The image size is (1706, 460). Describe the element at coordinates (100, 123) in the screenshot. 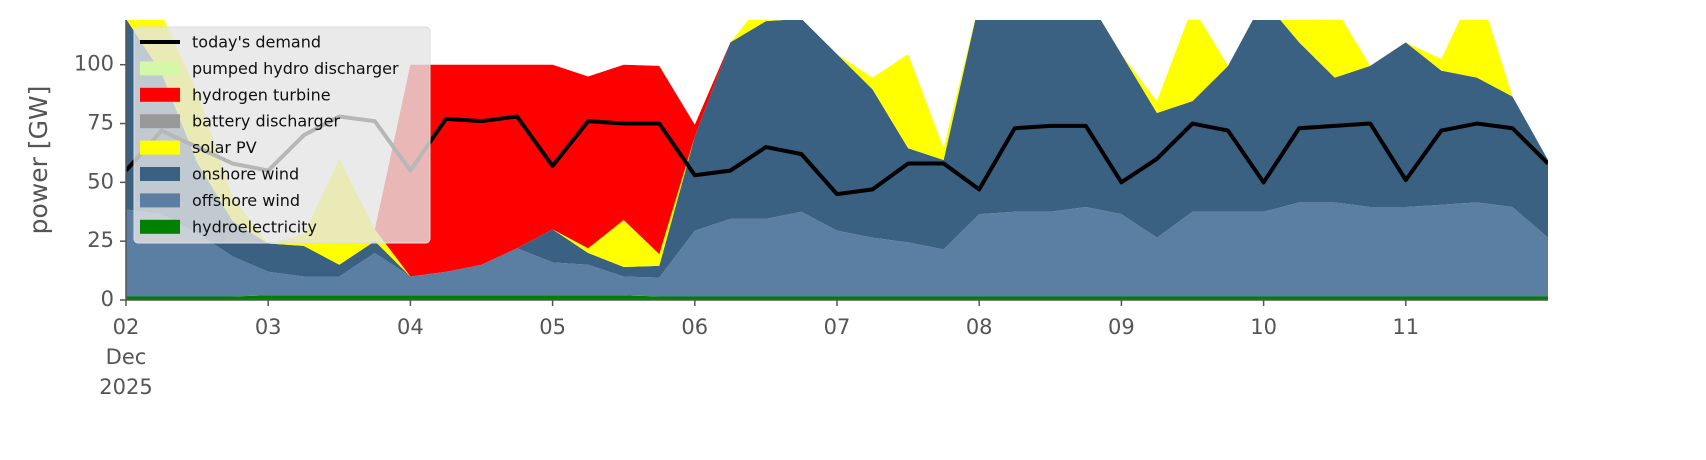

I see `y-tick-label: 75` at that location.